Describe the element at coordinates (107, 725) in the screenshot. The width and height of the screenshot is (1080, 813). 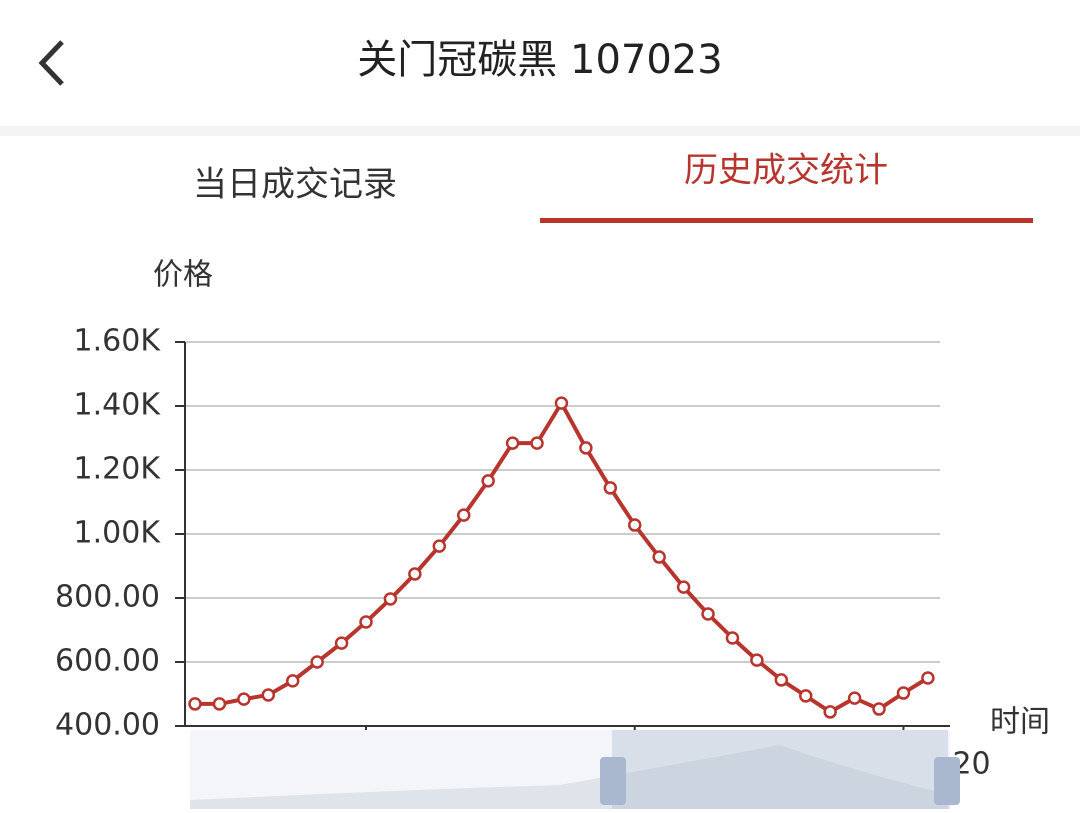
I see `y-tick-label: 400.00` at that location.